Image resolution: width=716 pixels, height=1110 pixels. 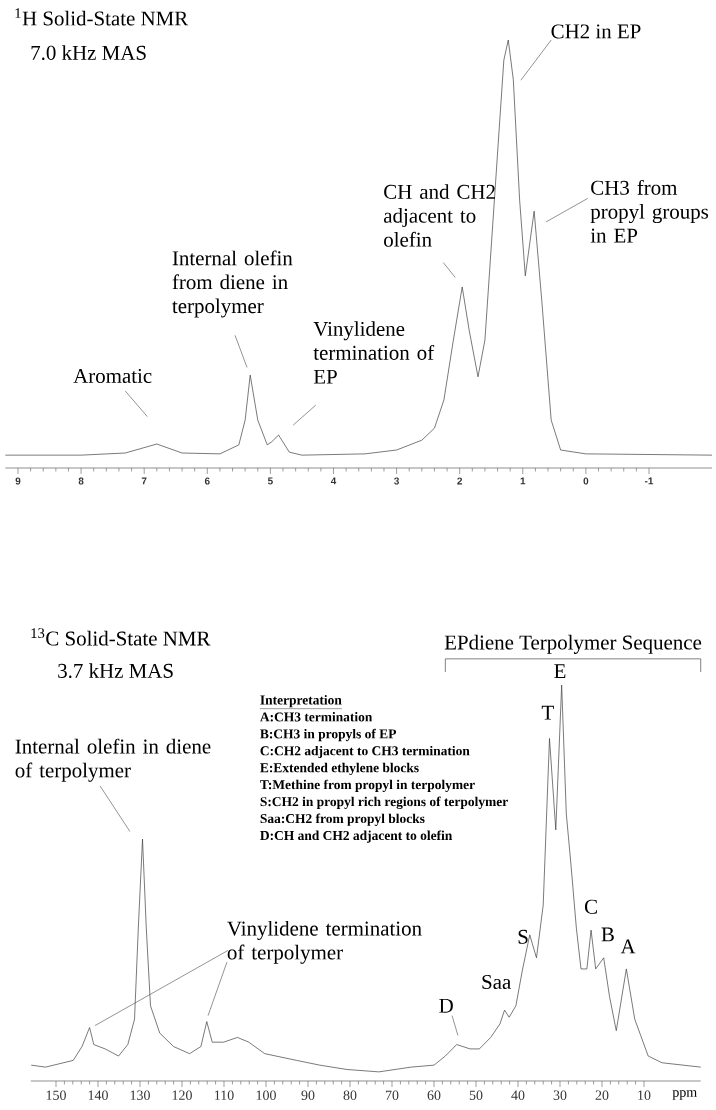 What do you see at coordinates (547, 712) in the screenshot?
I see `annotation: T` at bounding box center [547, 712].